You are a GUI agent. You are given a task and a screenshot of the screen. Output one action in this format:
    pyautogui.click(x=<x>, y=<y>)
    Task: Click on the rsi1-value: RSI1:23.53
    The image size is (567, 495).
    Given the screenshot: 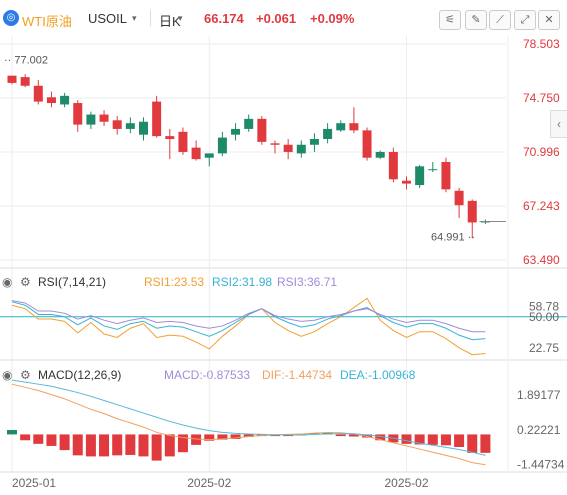 What is the action you would take?
    pyautogui.click(x=174, y=282)
    